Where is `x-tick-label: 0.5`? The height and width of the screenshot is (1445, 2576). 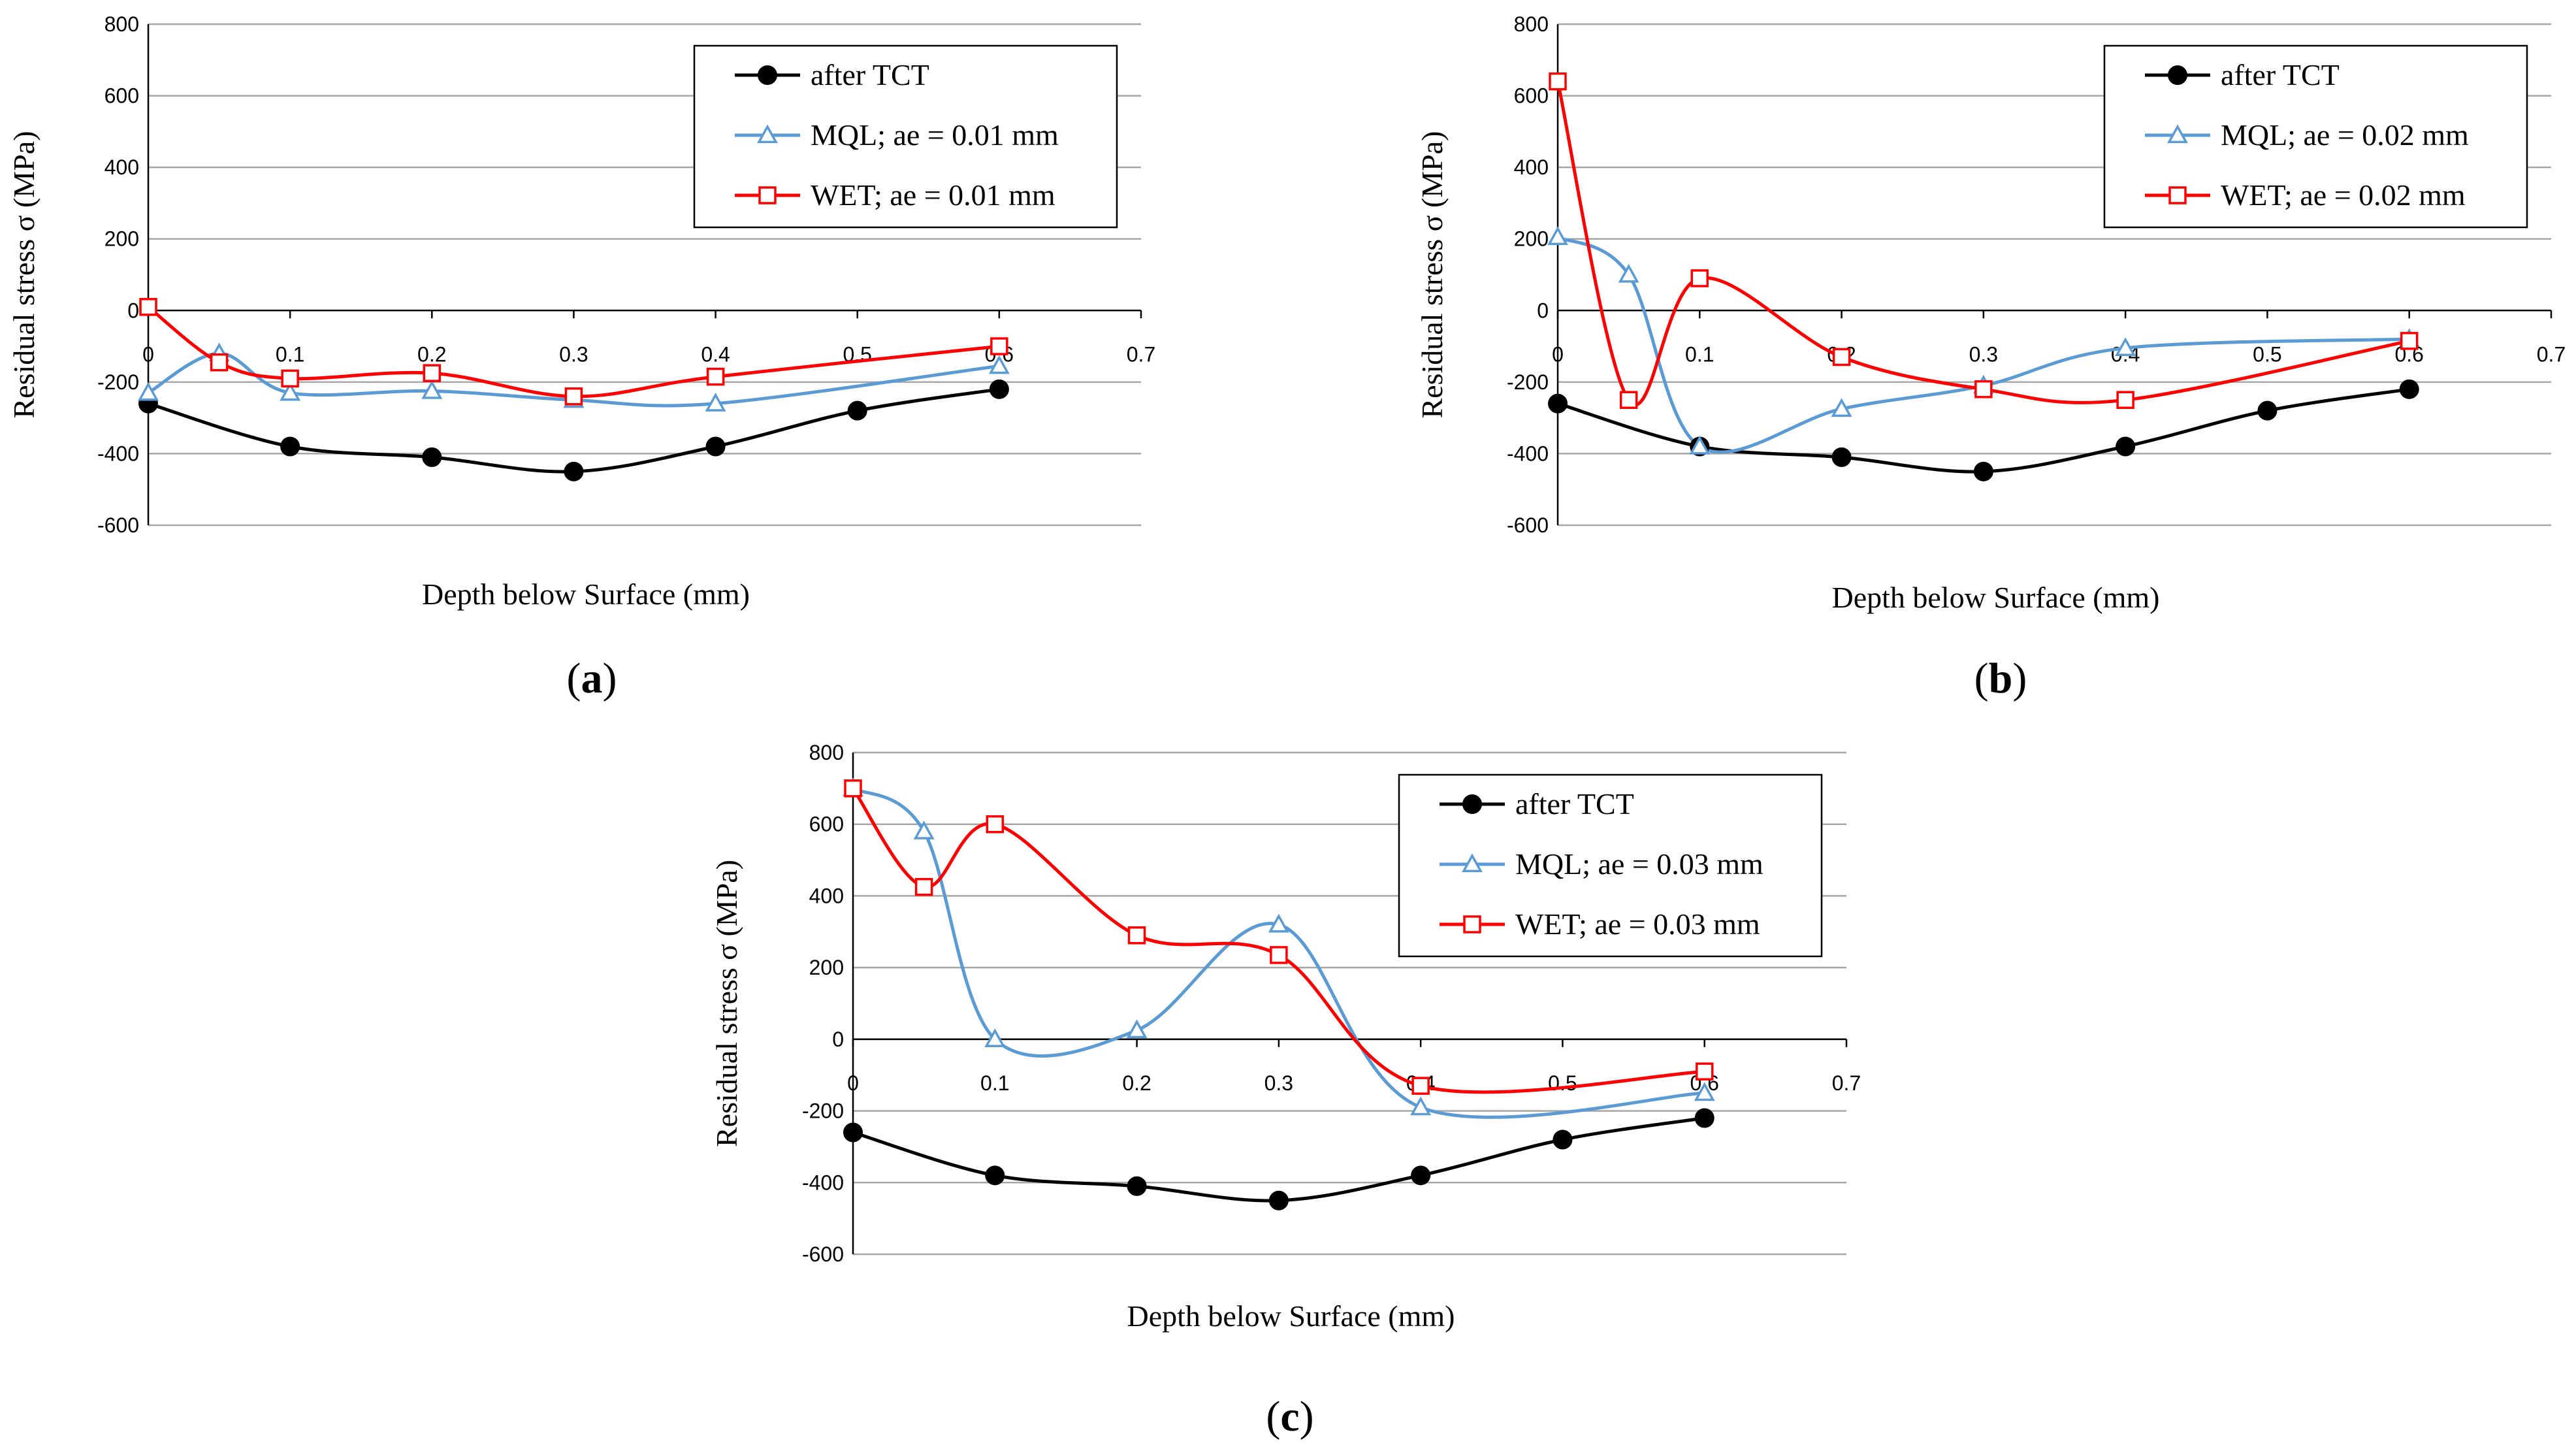 x-tick-label: 0.5 is located at coordinates (1562, 1083).